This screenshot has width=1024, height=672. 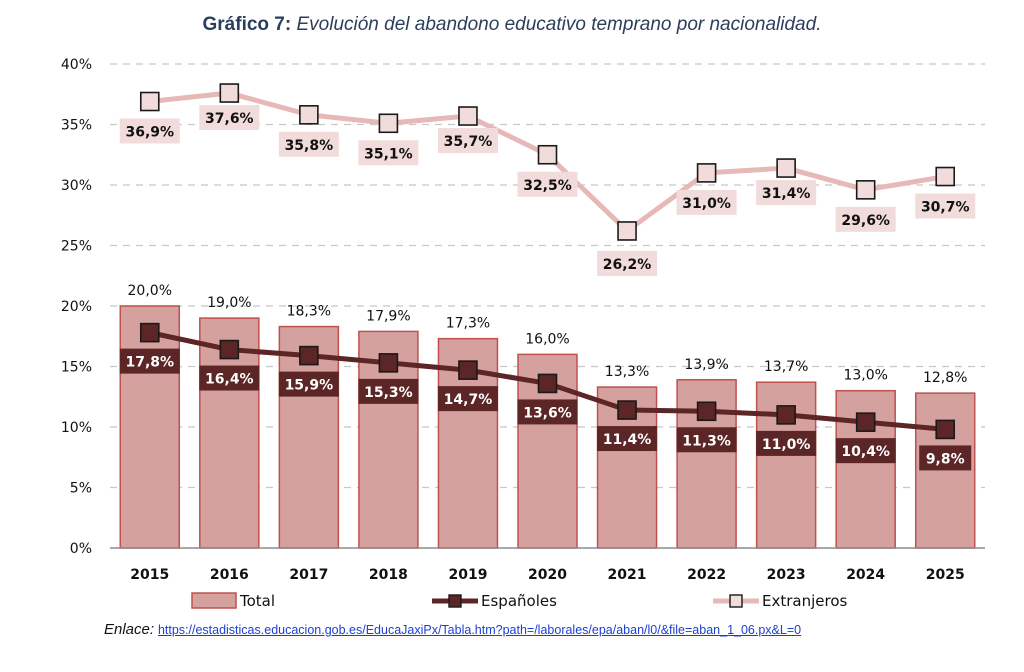 What do you see at coordinates (309, 312) in the screenshot?
I see `bar-label-total: 18,3%` at bounding box center [309, 312].